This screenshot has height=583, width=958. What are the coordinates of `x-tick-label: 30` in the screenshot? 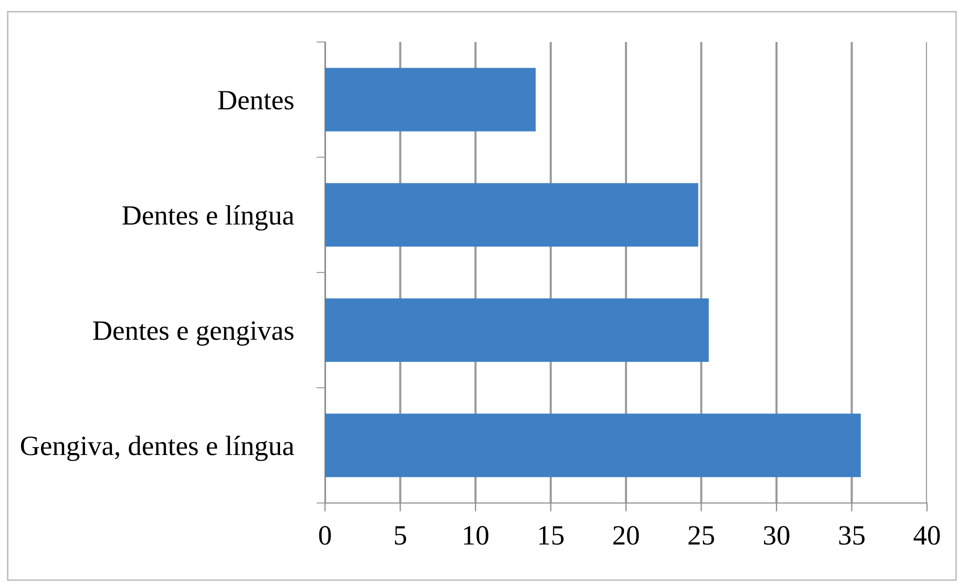 It's located at (777, 535).